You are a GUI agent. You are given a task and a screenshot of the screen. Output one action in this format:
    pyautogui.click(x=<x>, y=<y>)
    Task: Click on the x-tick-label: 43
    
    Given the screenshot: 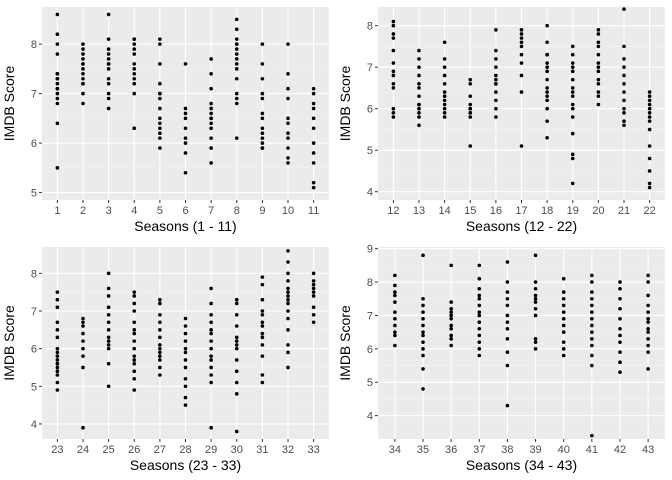 What is the action you would take?
    pyautogui.click(x=648, y=450)
    